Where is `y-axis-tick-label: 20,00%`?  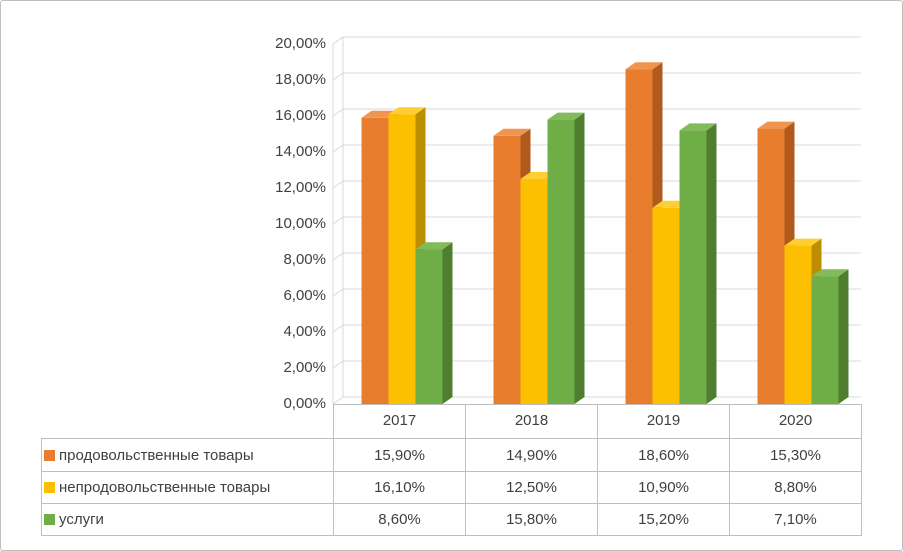
y-axis-tick-label: 20,00% is located at coordinates (300, 43).